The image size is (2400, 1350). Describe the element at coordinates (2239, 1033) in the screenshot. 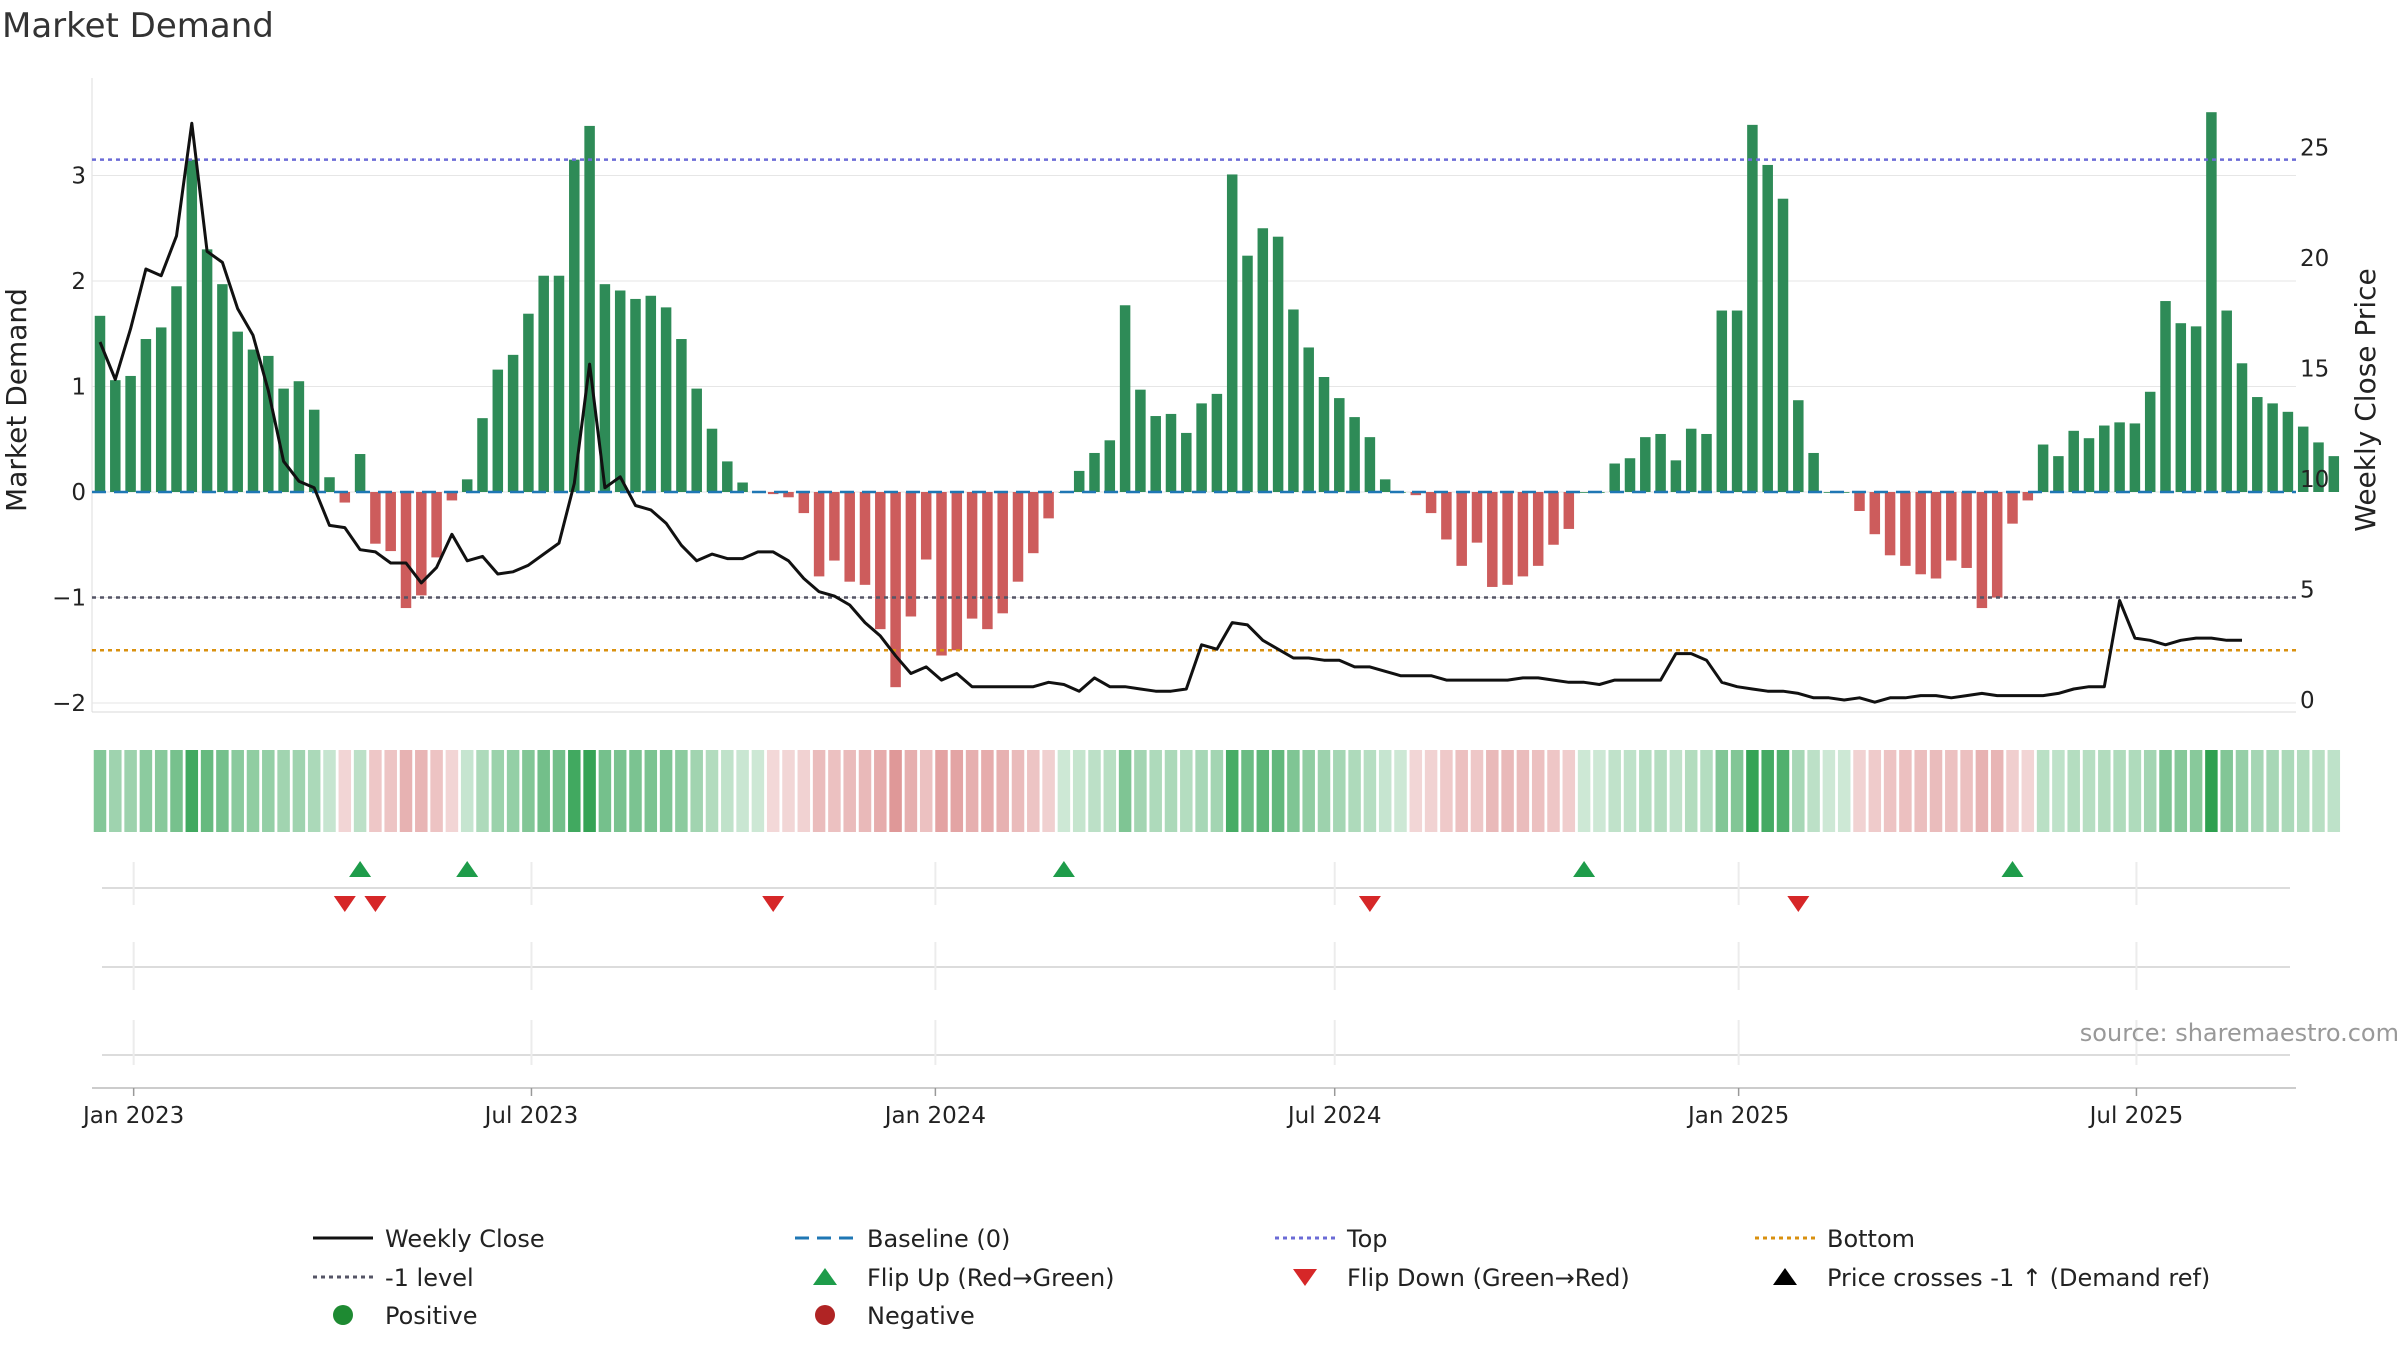

I see `source-label: source: sharemaestro.com` at that location.